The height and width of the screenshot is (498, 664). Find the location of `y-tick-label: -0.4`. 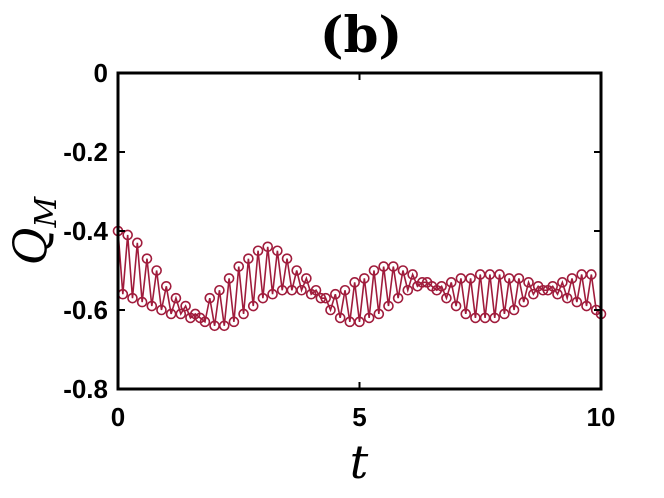

y-tick-label: -0.4 is located at coordinates (85, 231).